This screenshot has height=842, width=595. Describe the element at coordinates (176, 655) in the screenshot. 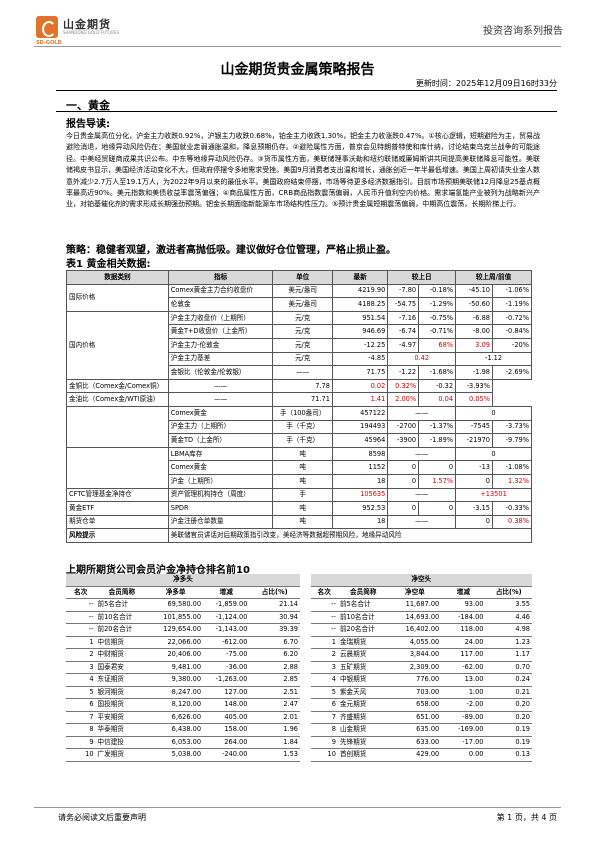

I see `volume-cell: 20,406.00` at that location.